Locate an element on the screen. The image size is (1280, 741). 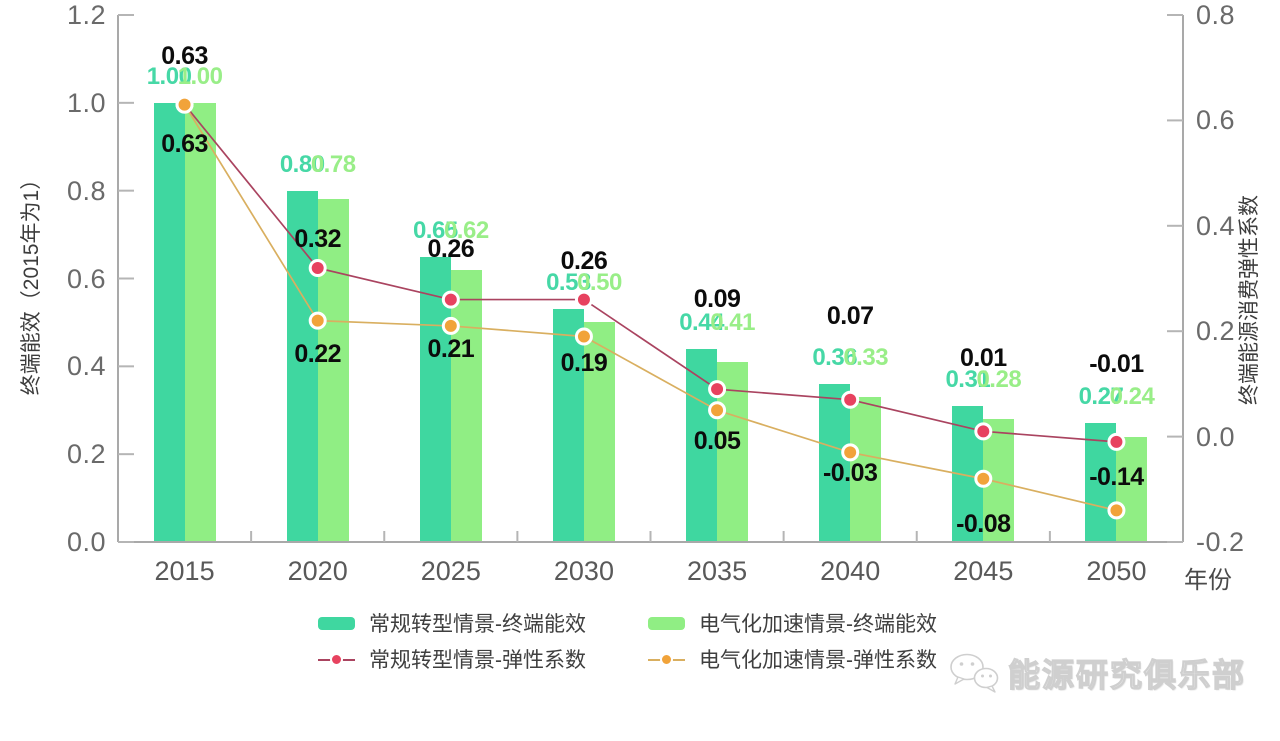
bar-value-label: 0.24 is located at coordinates (1132, 397).